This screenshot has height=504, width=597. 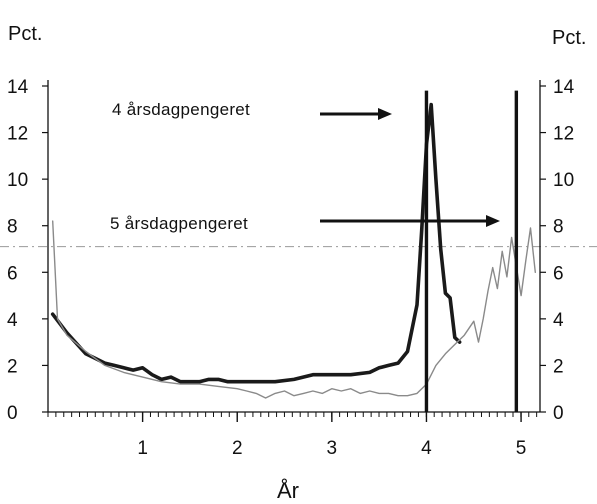 What do you see at coordinates (563, 180) in the screenshot?
I see `y-tick-label-right: 10` at bounding box center [563, 180].